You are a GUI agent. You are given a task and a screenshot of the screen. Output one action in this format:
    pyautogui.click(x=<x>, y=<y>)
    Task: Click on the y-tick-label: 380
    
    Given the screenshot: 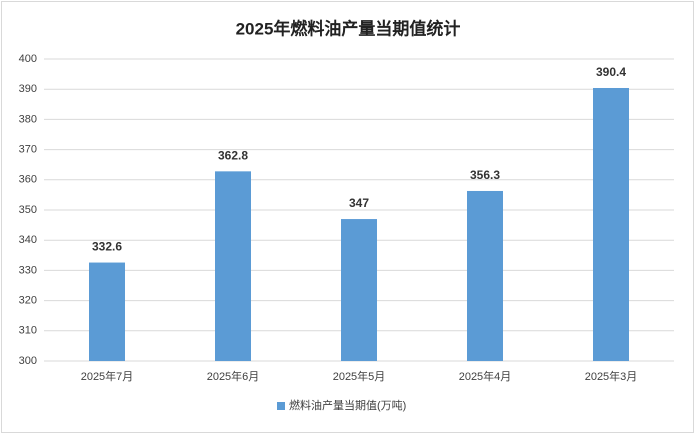 What is the action you would take?
    pyautogui.click(x=28, y=119)
    